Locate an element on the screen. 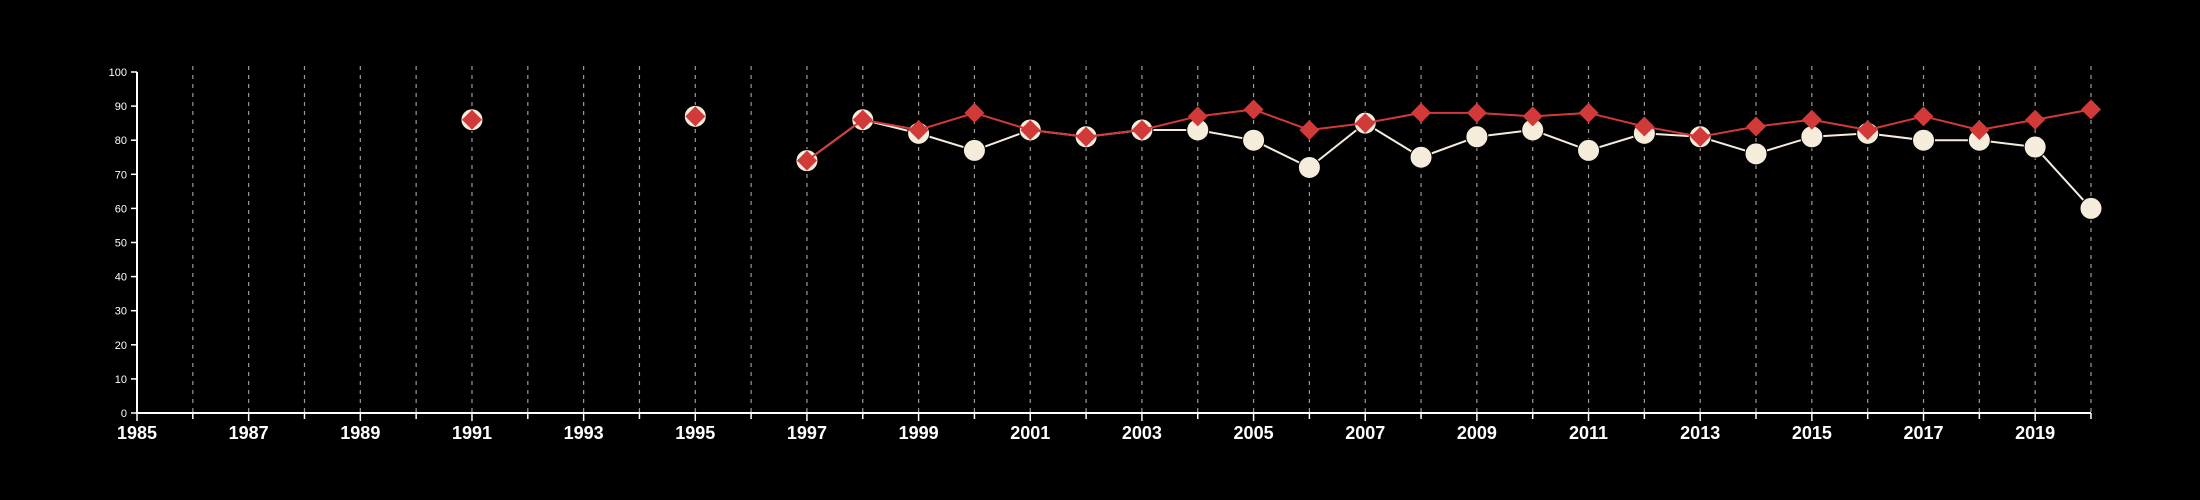 This screenshot has height=500, width=2200. y-tick: 100 is located at coordinates (123, 73).